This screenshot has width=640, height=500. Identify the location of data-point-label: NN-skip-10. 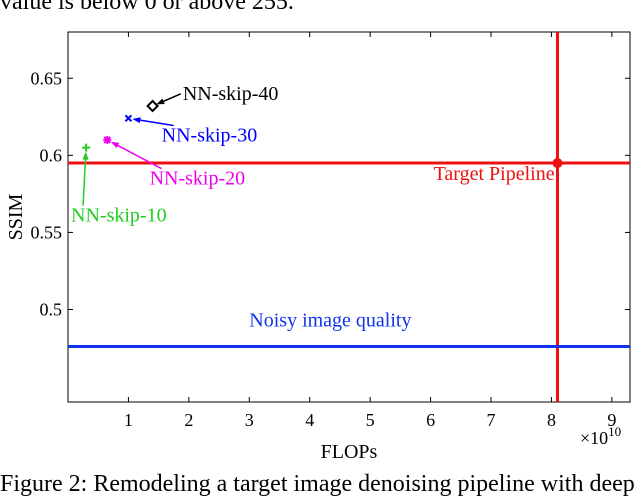
(119, 216).